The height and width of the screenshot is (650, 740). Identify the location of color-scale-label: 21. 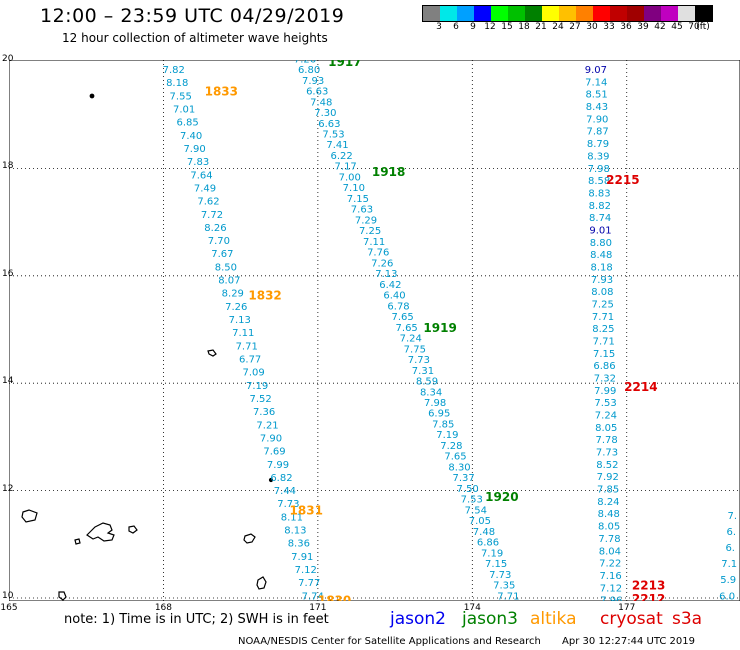
(541, 27).